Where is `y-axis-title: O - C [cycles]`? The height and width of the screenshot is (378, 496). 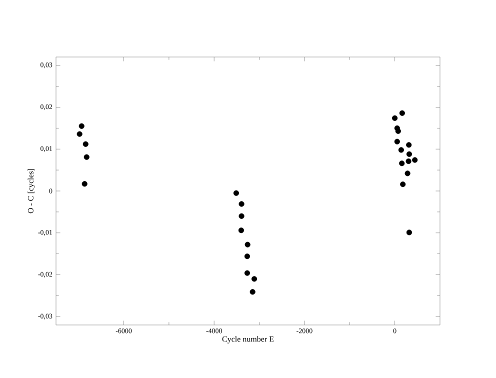
y-axis-title: O - C [cycles] is located at coordinates (32, 191).